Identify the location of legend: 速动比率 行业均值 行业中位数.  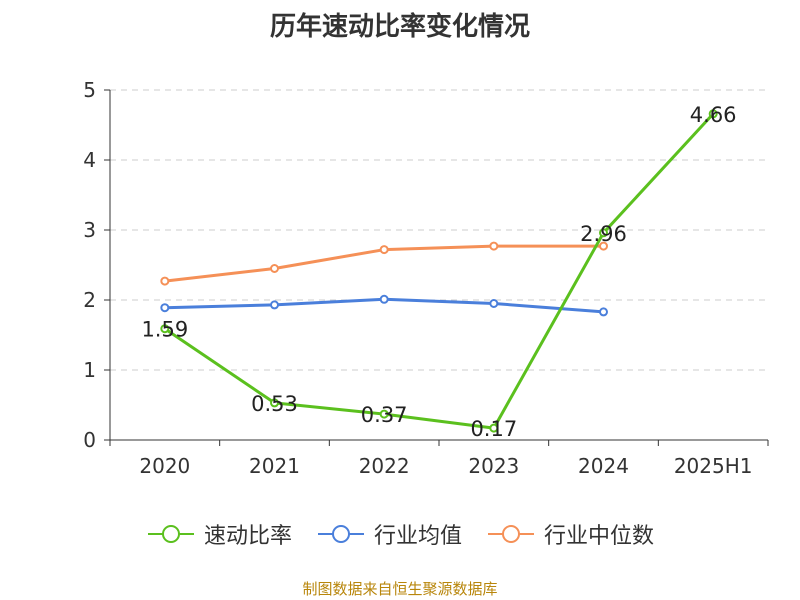
(400, 534).